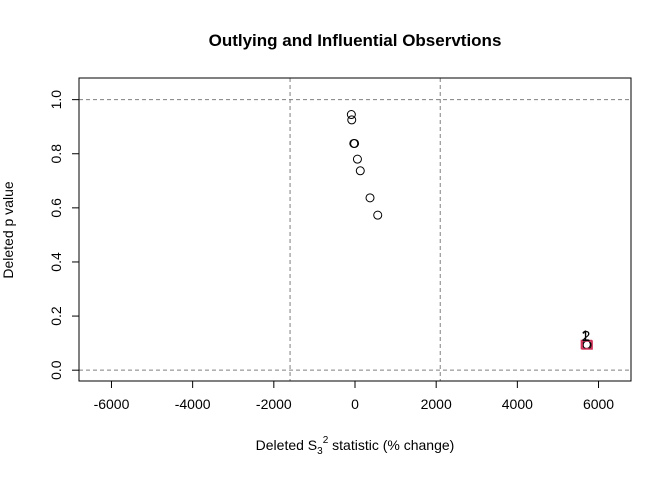 This screenshot has height=480, width=672. I want to click on point-label: 1, so click(585, 335).